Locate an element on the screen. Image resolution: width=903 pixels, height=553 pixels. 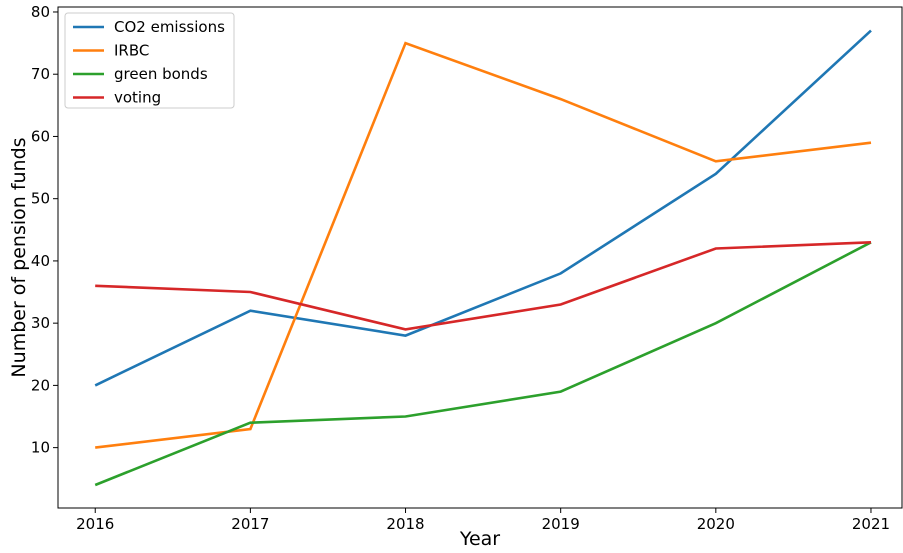
legend-label-voting: voting is located at coordinates (137, 98).